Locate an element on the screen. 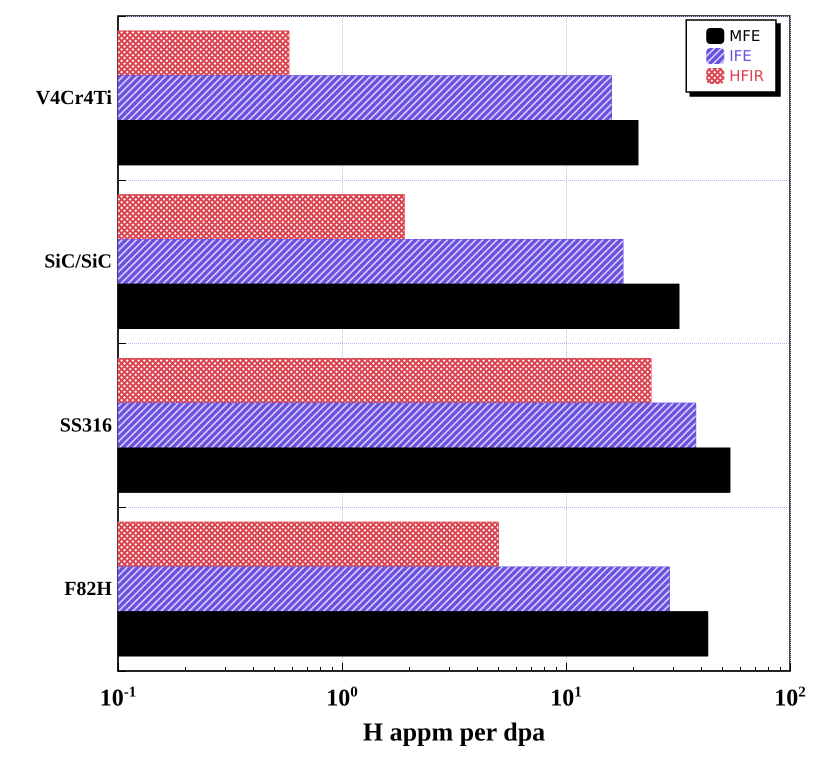  y-tick-label: SiC/SiC is located at coordinates (78, 261).